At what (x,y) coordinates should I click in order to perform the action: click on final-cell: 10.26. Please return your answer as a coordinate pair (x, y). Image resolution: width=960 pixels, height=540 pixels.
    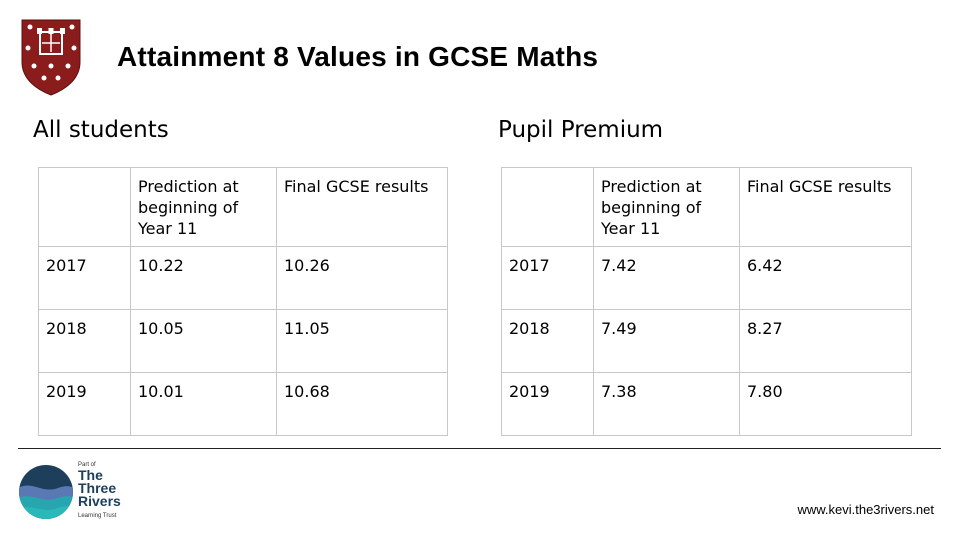
    Looking at the image, I should click on (362, 278).